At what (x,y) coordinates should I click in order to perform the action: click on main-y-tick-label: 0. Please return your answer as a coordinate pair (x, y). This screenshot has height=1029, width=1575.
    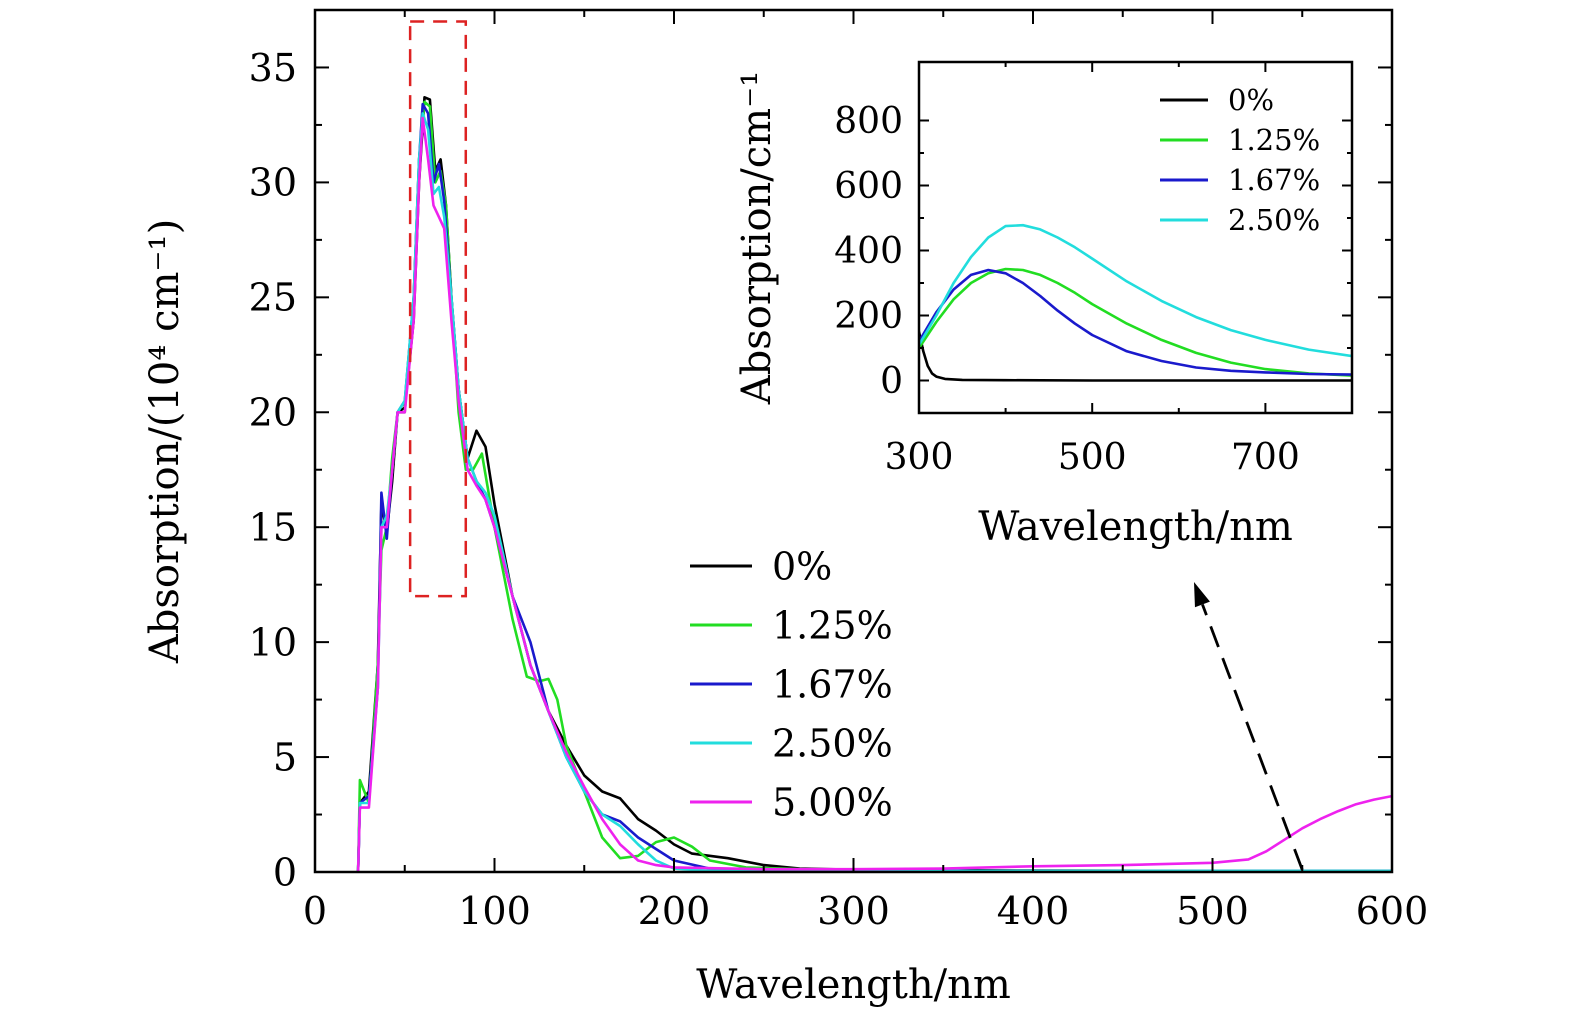
    Looking at the image, I should click on (285, 872).